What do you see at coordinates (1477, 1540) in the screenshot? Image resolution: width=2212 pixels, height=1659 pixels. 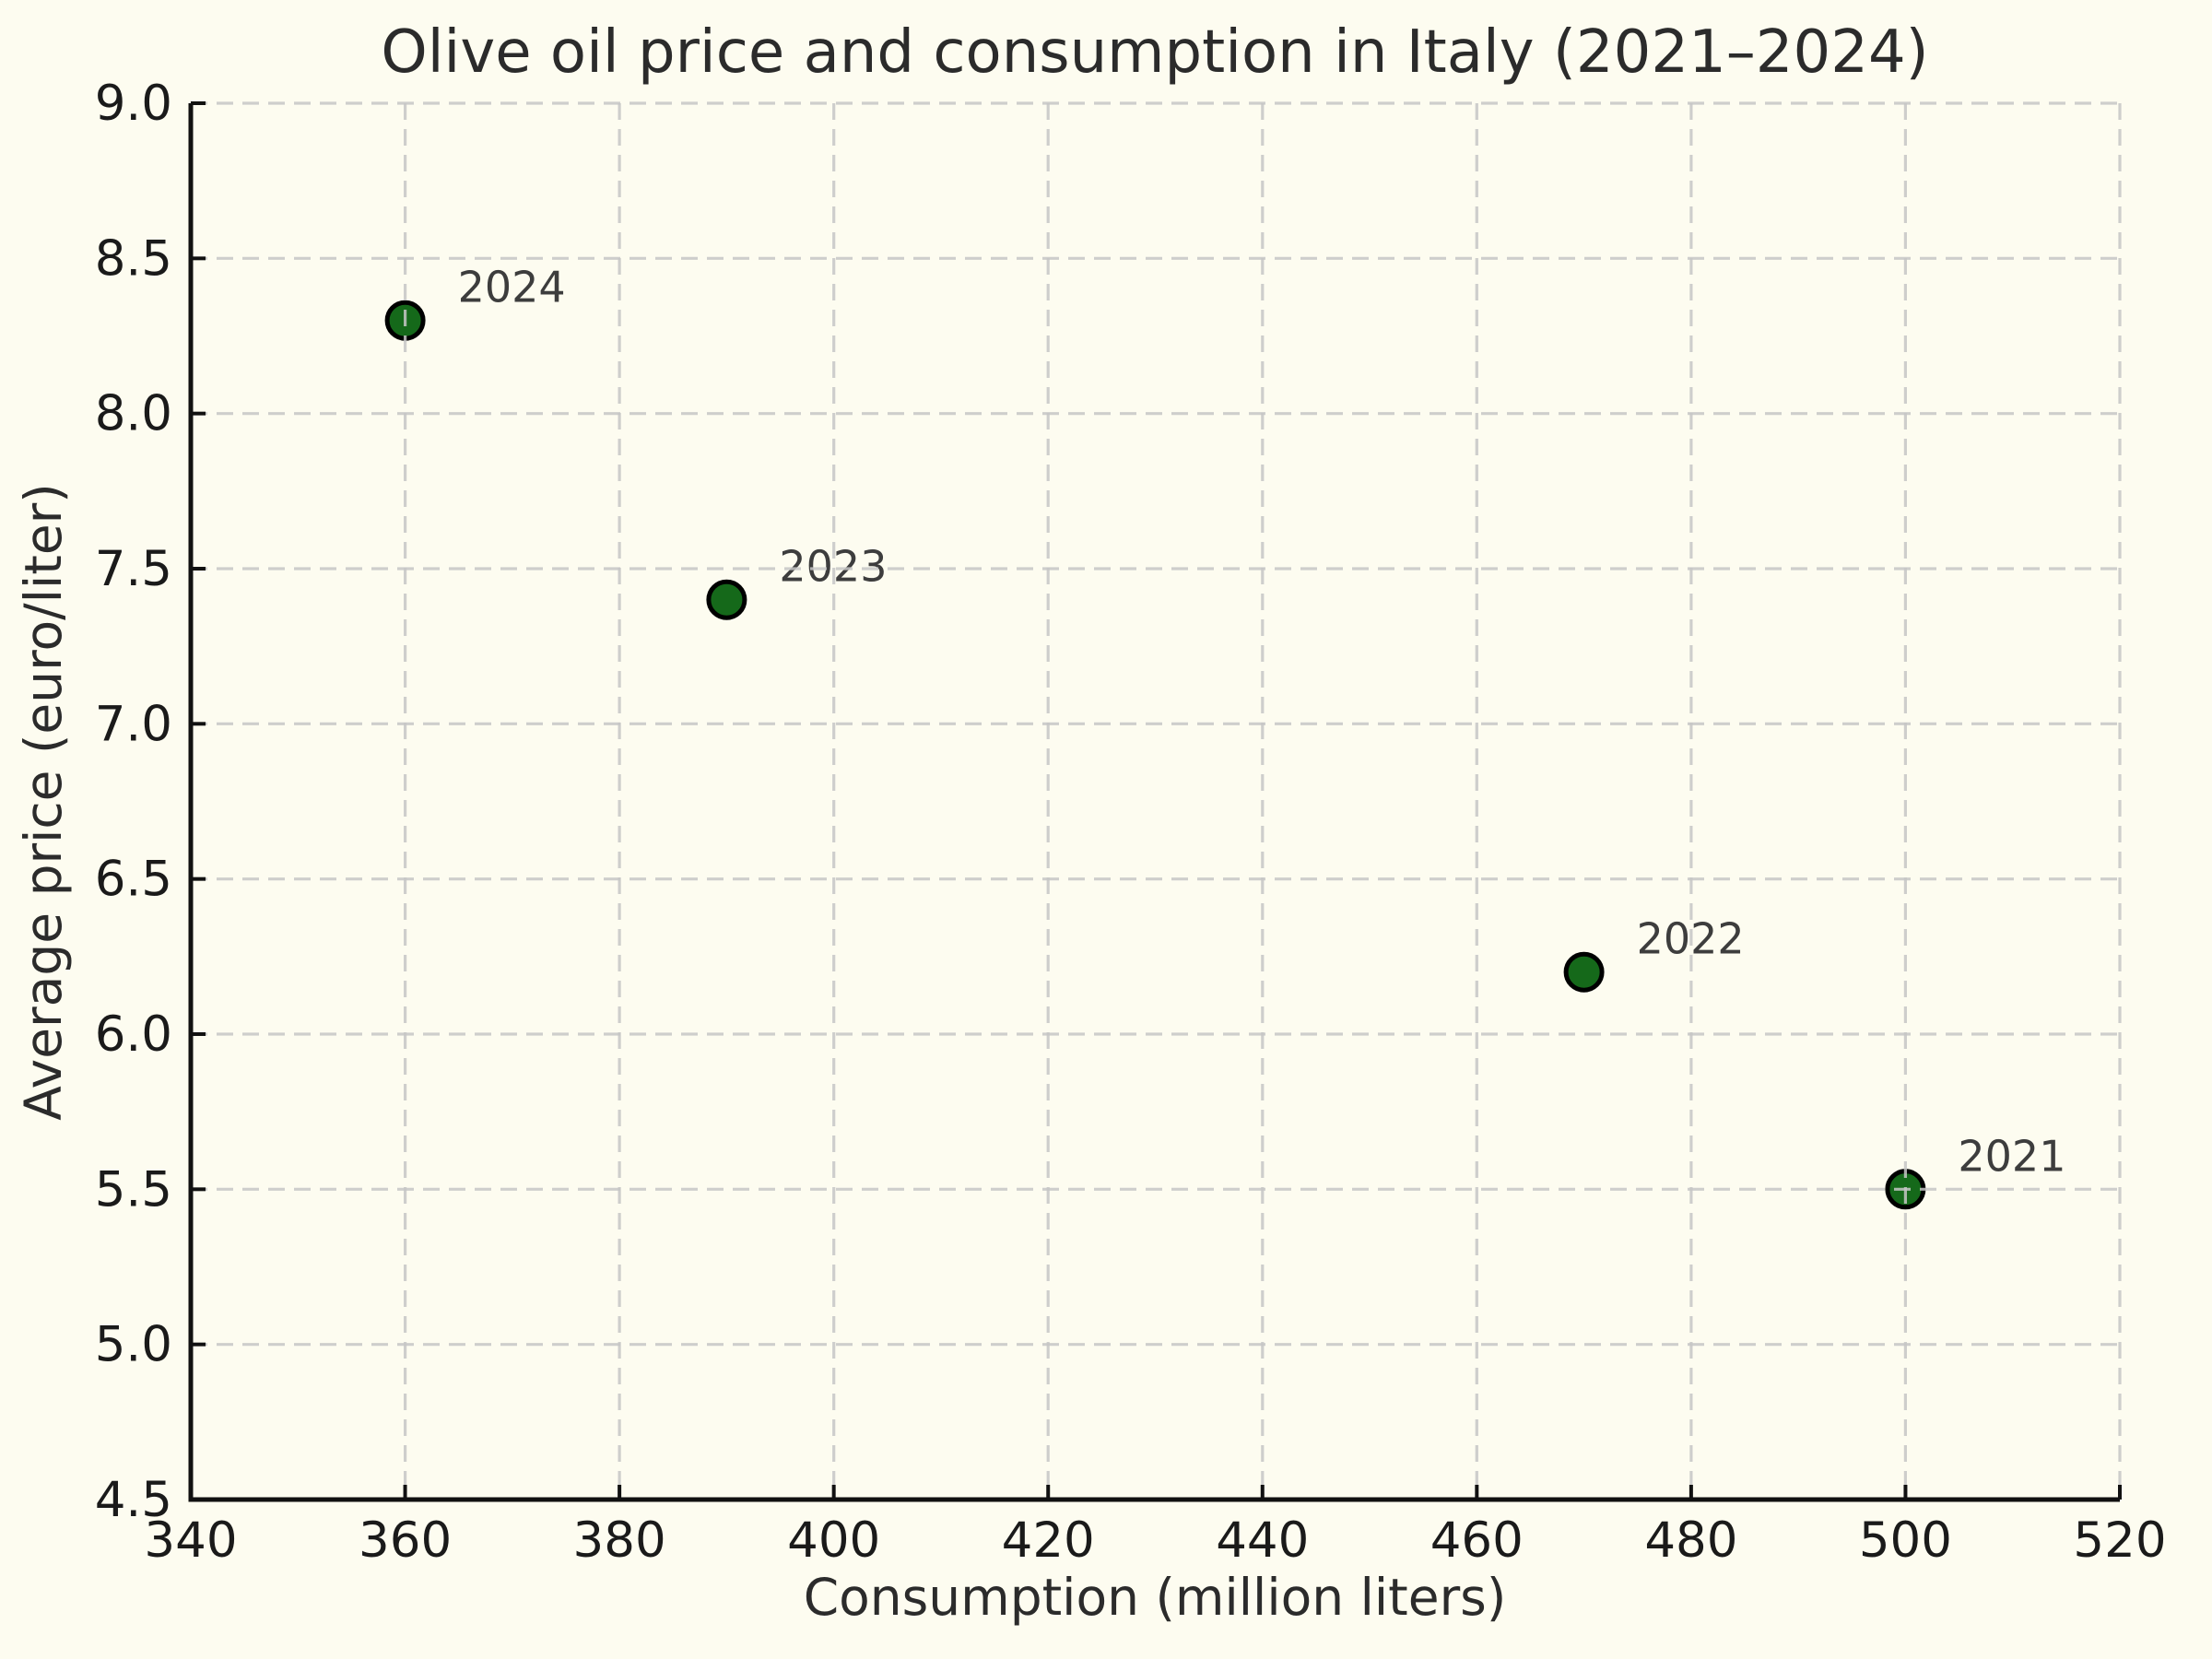 I see `x-tick-label-460: 460` at bounding box center [1477, 1540].